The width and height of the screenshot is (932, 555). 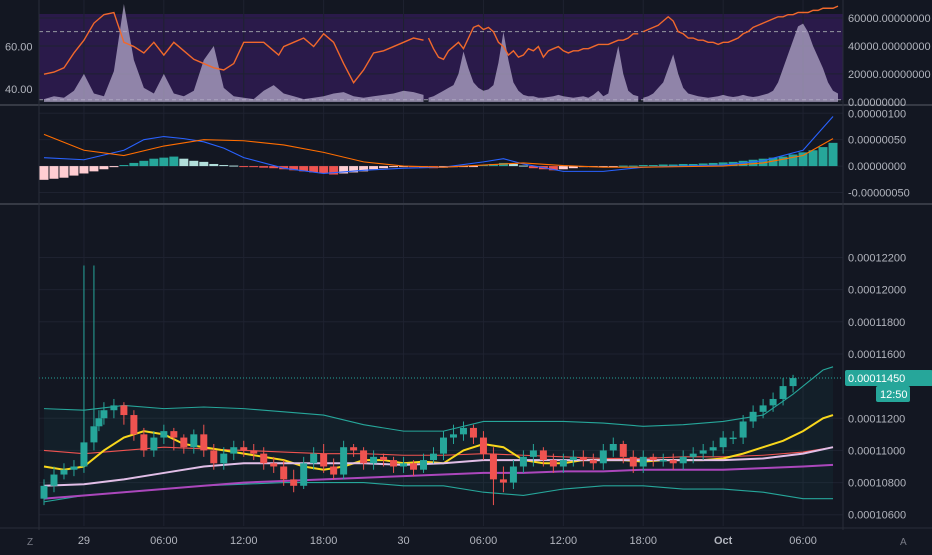 What do you see at coordinates (244, 541) in the screenshot?
I see `time-tick-label: 12:00` at bounding box center [244, 541].